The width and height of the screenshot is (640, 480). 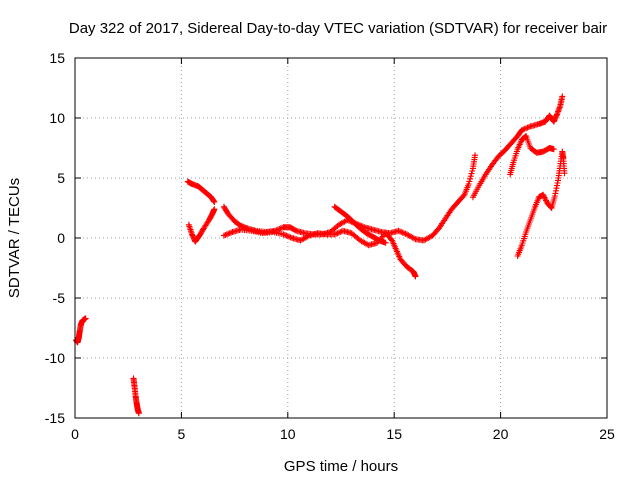 What do you see at coordinates (394, 434) in the screenshot?
I see `x-tick-label: 15` at bounding box center [394, 434].